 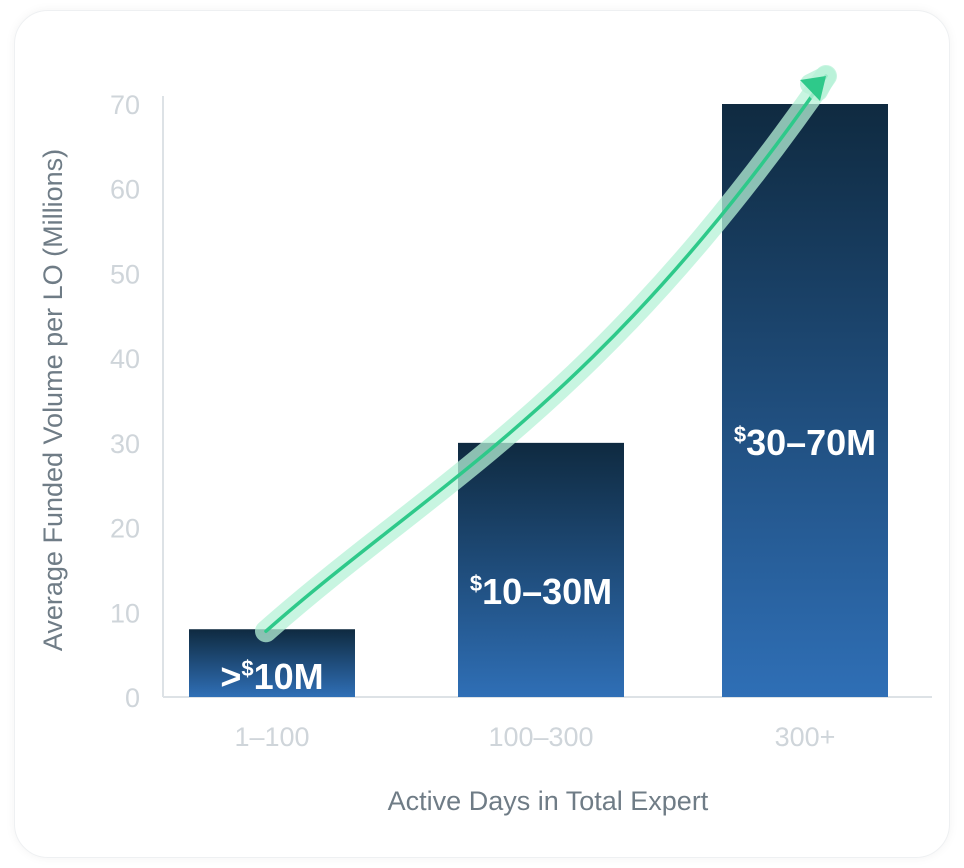 What do you see at coordinates (271, 737) in the screenshot?
I see `x-tick-label: 1–100` at bounding box center [271, 737].